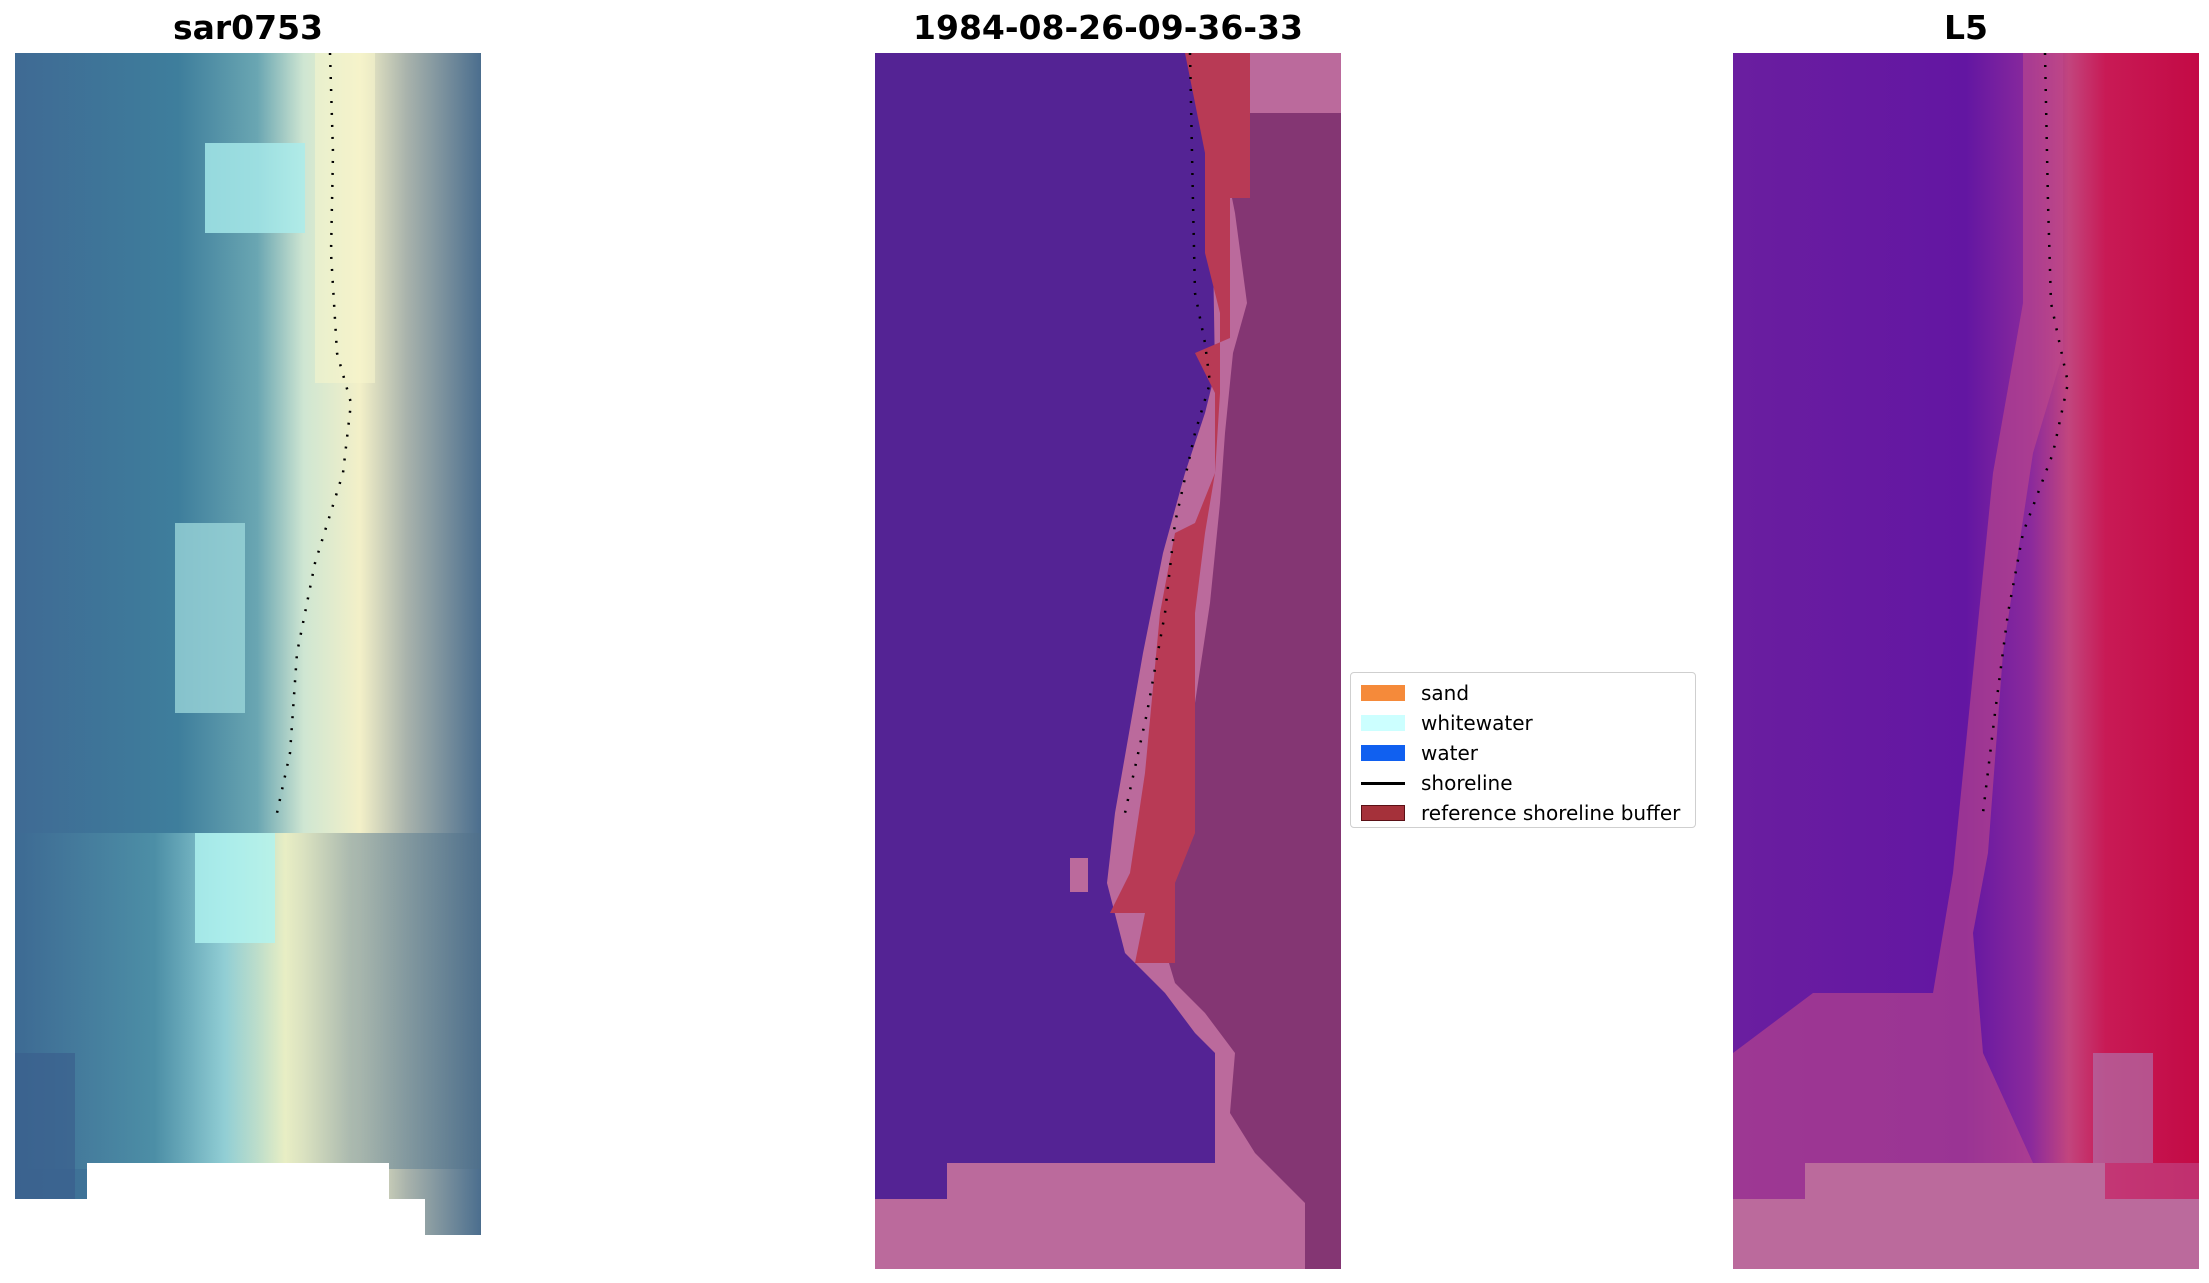 The image size is (2209, 1283). Describe the element at coordinates (1551, 813) in the screenshot. I see `legend-label: reference shoreline buffer` at that location.